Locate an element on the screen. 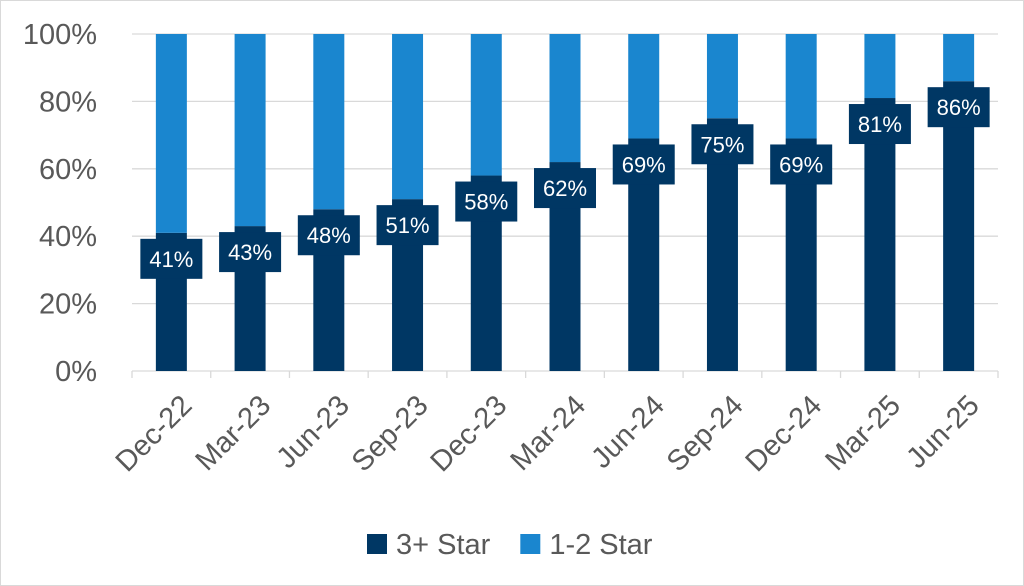  y-tick-label: 80% is located at coordinates (68, 102).